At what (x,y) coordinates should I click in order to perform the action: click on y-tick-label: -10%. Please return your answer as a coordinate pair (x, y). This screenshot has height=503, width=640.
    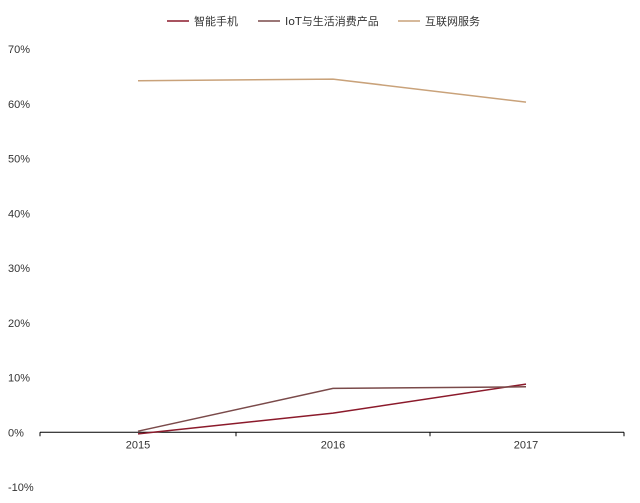
    Looking at the image, I should click on (21, 488).